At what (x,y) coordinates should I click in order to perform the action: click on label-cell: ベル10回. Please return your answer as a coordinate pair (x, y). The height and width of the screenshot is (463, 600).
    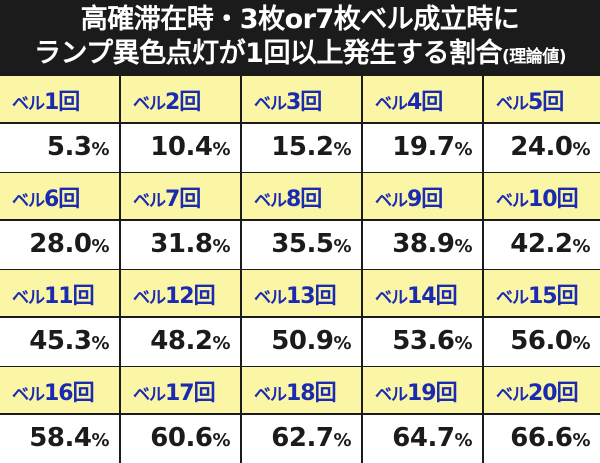
    Looking at the image, I should click on (542, 196).